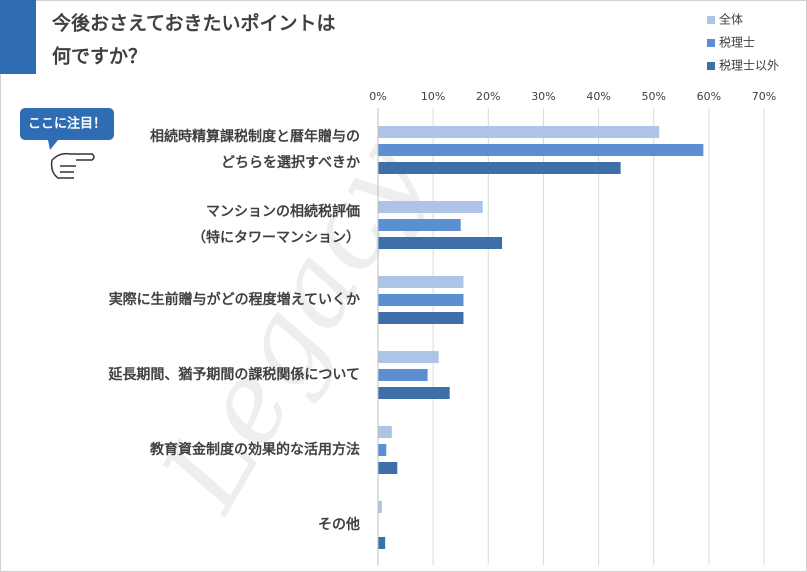 Image resolution: width=807 pixels, height=572 pixels. What do you see at coordinates (731, 19) in the screenshot?
I see `legend-label: 全体` at bounding box center [731, 19].